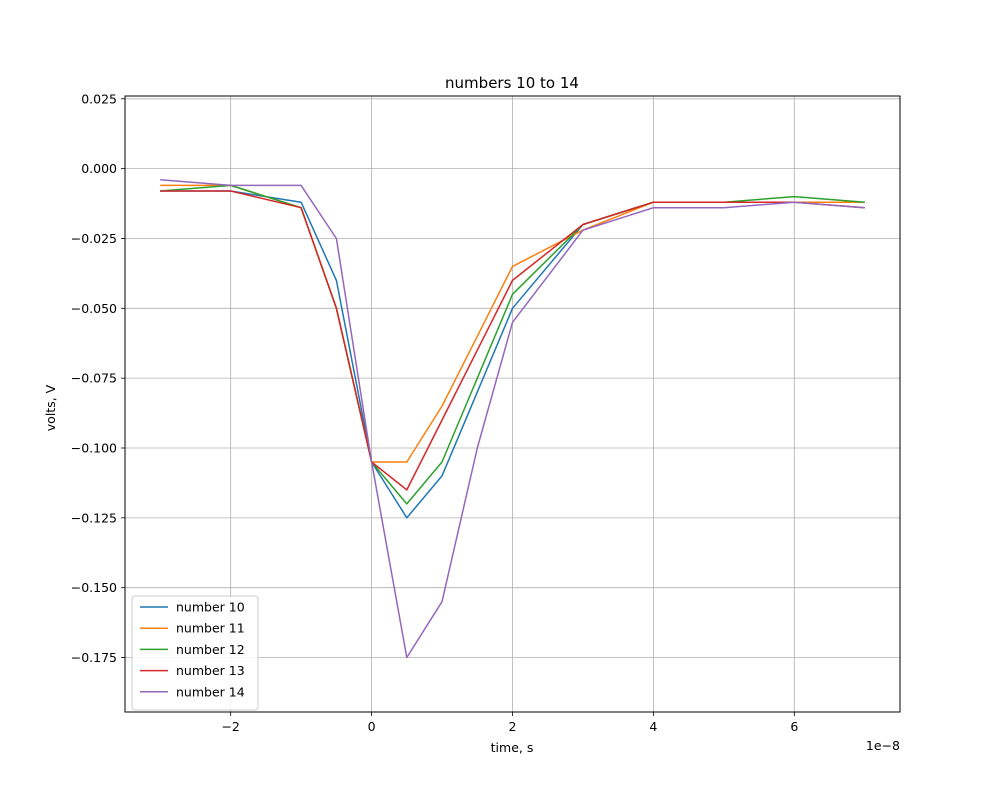 The height and width of the screenshot is (800, 1000). Describe the element at coordinates (794, 726) in the screenshot. I see `x-tick-label: 6` at that location.